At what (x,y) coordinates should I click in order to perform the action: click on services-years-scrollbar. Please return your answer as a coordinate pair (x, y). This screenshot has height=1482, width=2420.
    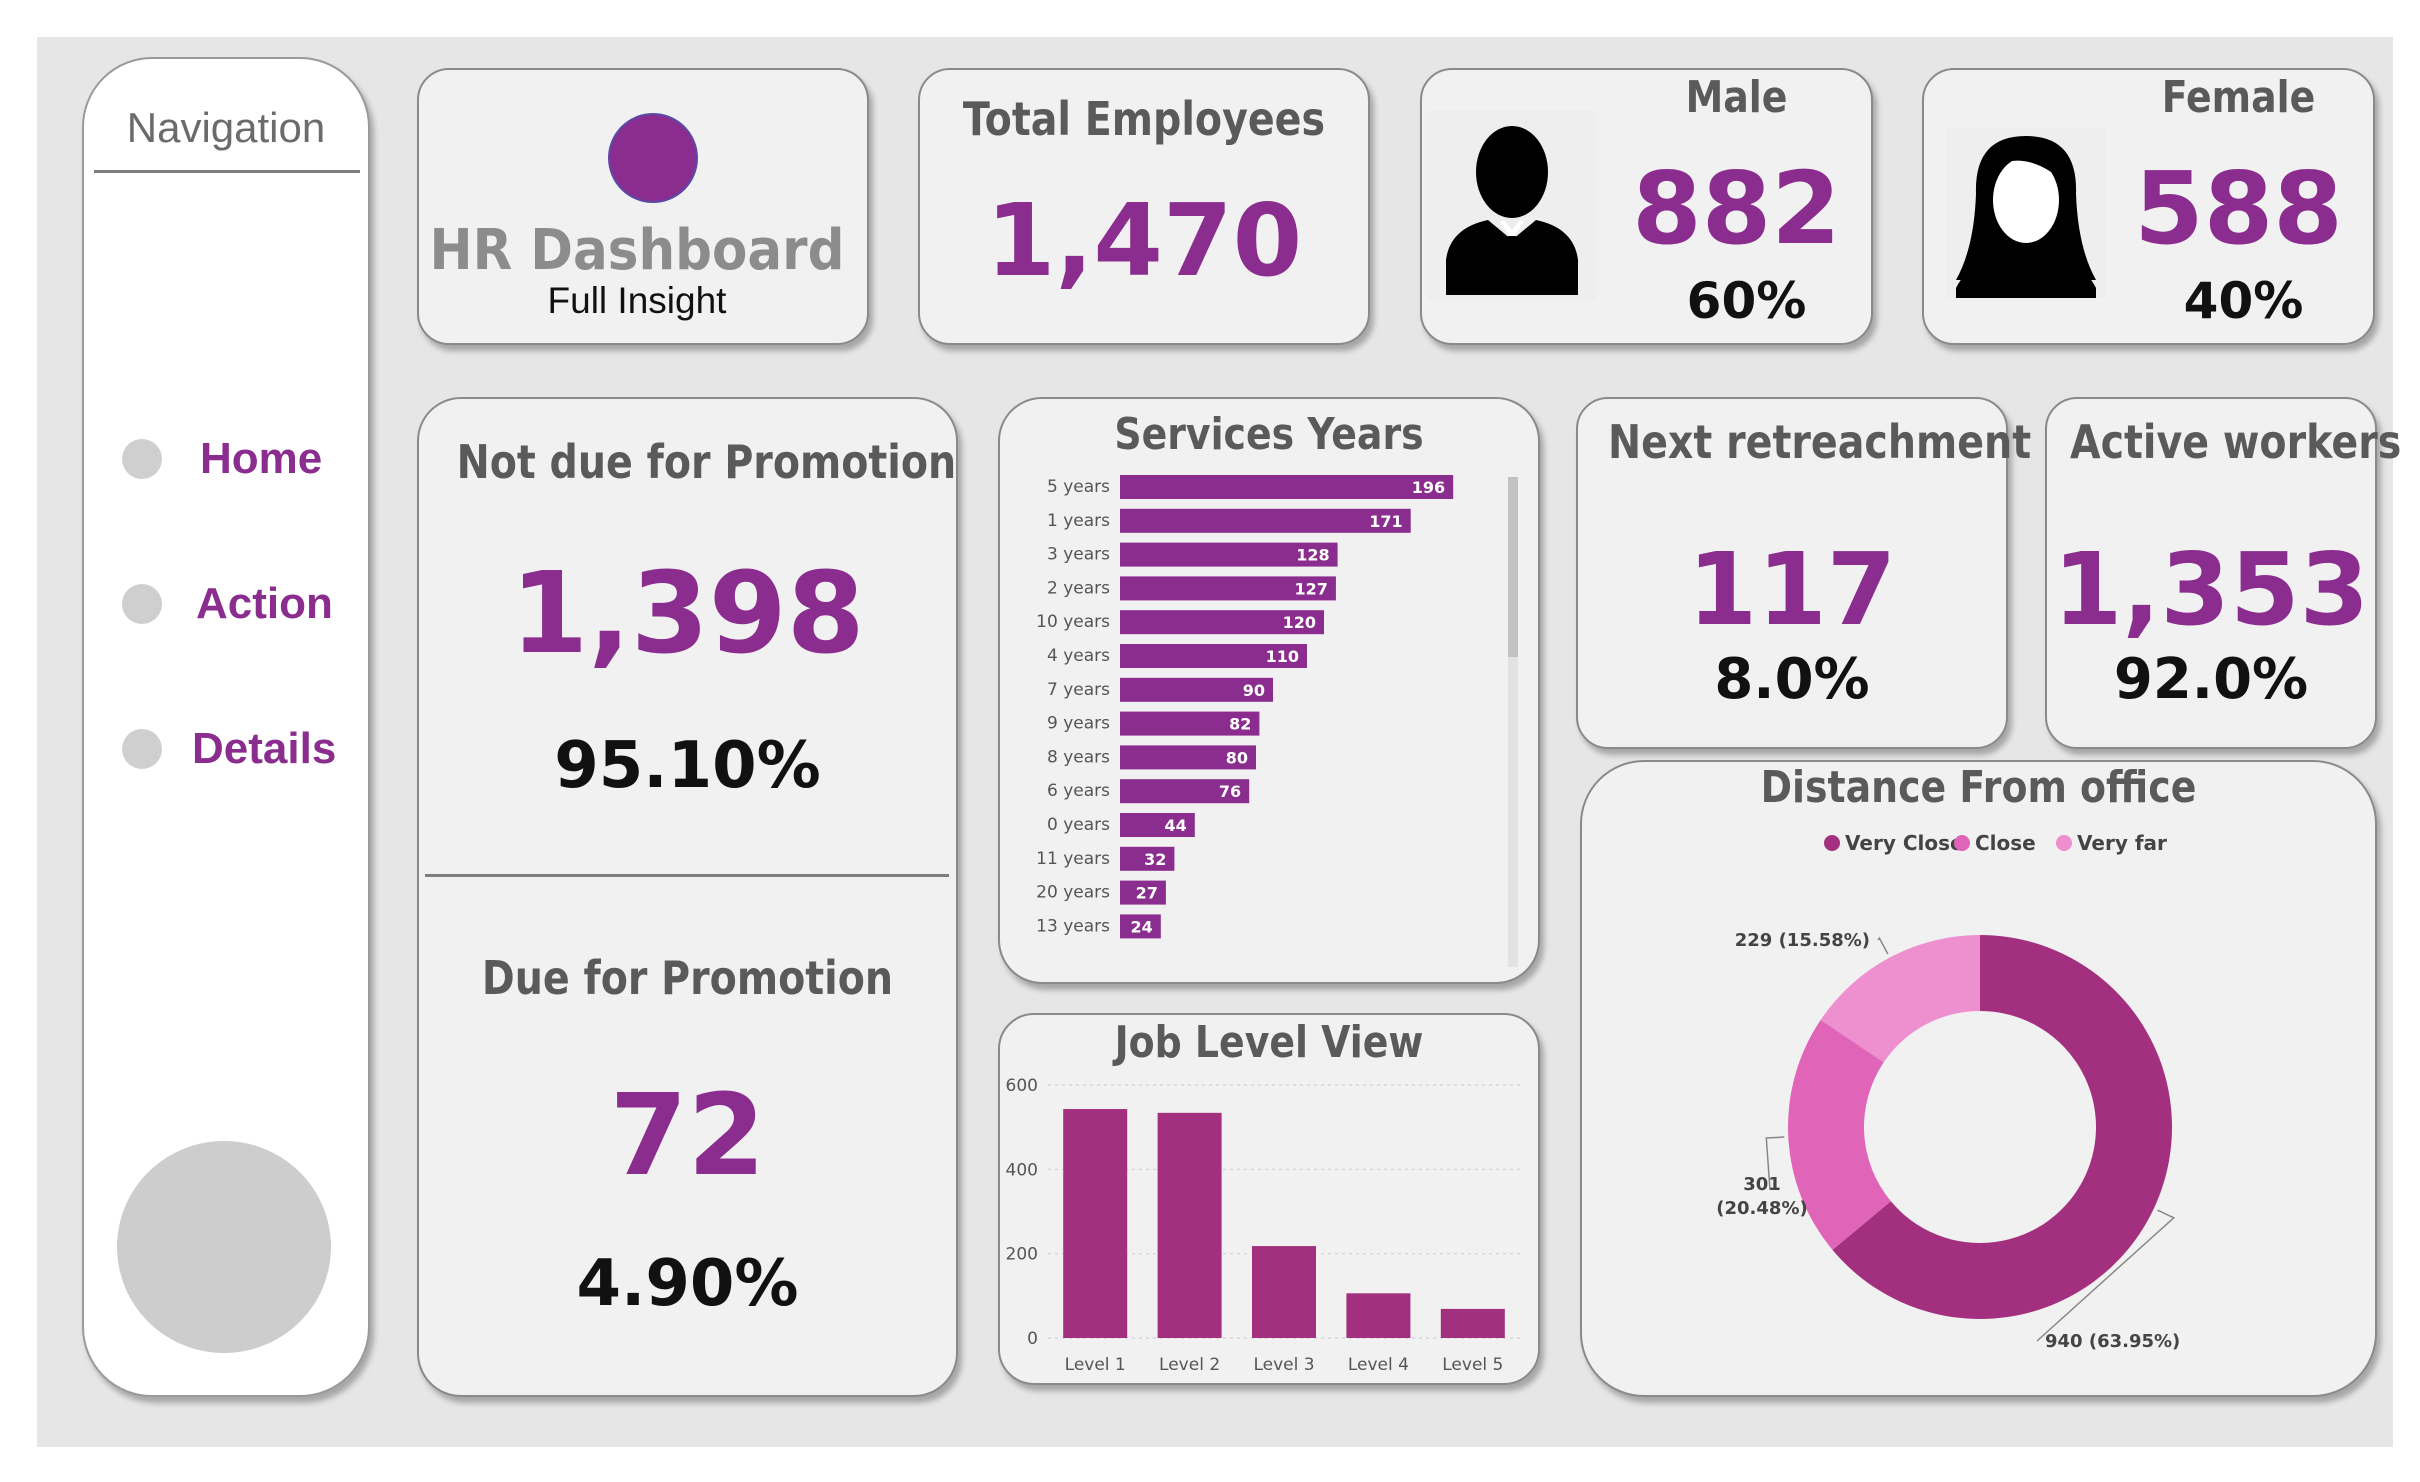
    Looking at the image, I should click on (1513, 722).